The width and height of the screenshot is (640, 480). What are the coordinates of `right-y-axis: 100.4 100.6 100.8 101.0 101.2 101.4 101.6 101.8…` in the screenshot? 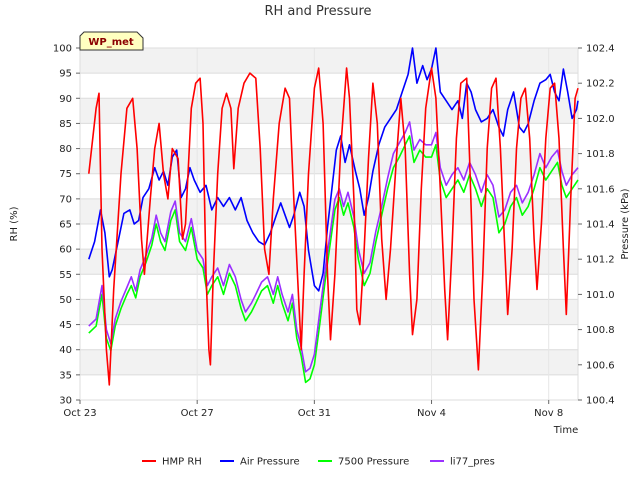 It's located at (596, 225).